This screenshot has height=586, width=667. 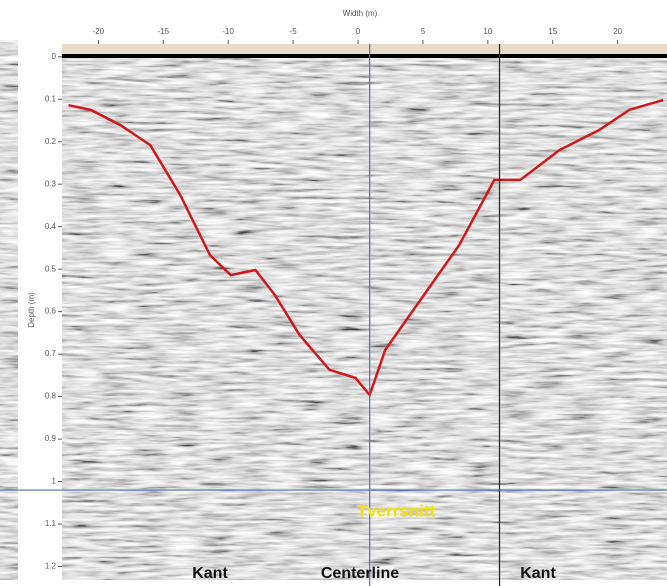 What do you see at coordinates (294, 31) in the screenshot?
I see `x-tick-label: -5` at bounding box center [294, 31].